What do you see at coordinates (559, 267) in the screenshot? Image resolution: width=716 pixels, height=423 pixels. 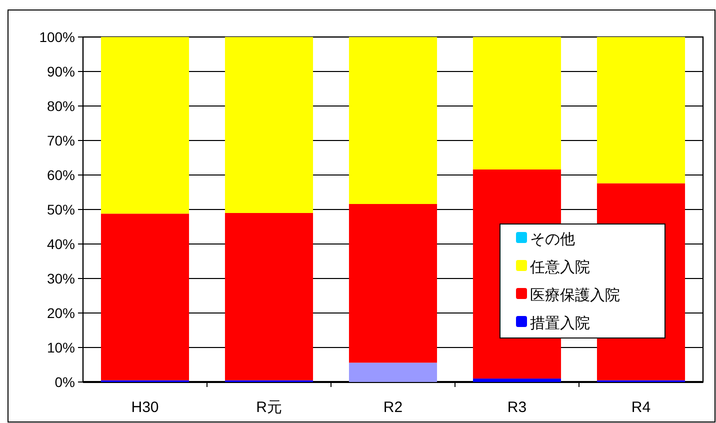 I see `legend-label: 任意入院` at bounding box center [559, 267].